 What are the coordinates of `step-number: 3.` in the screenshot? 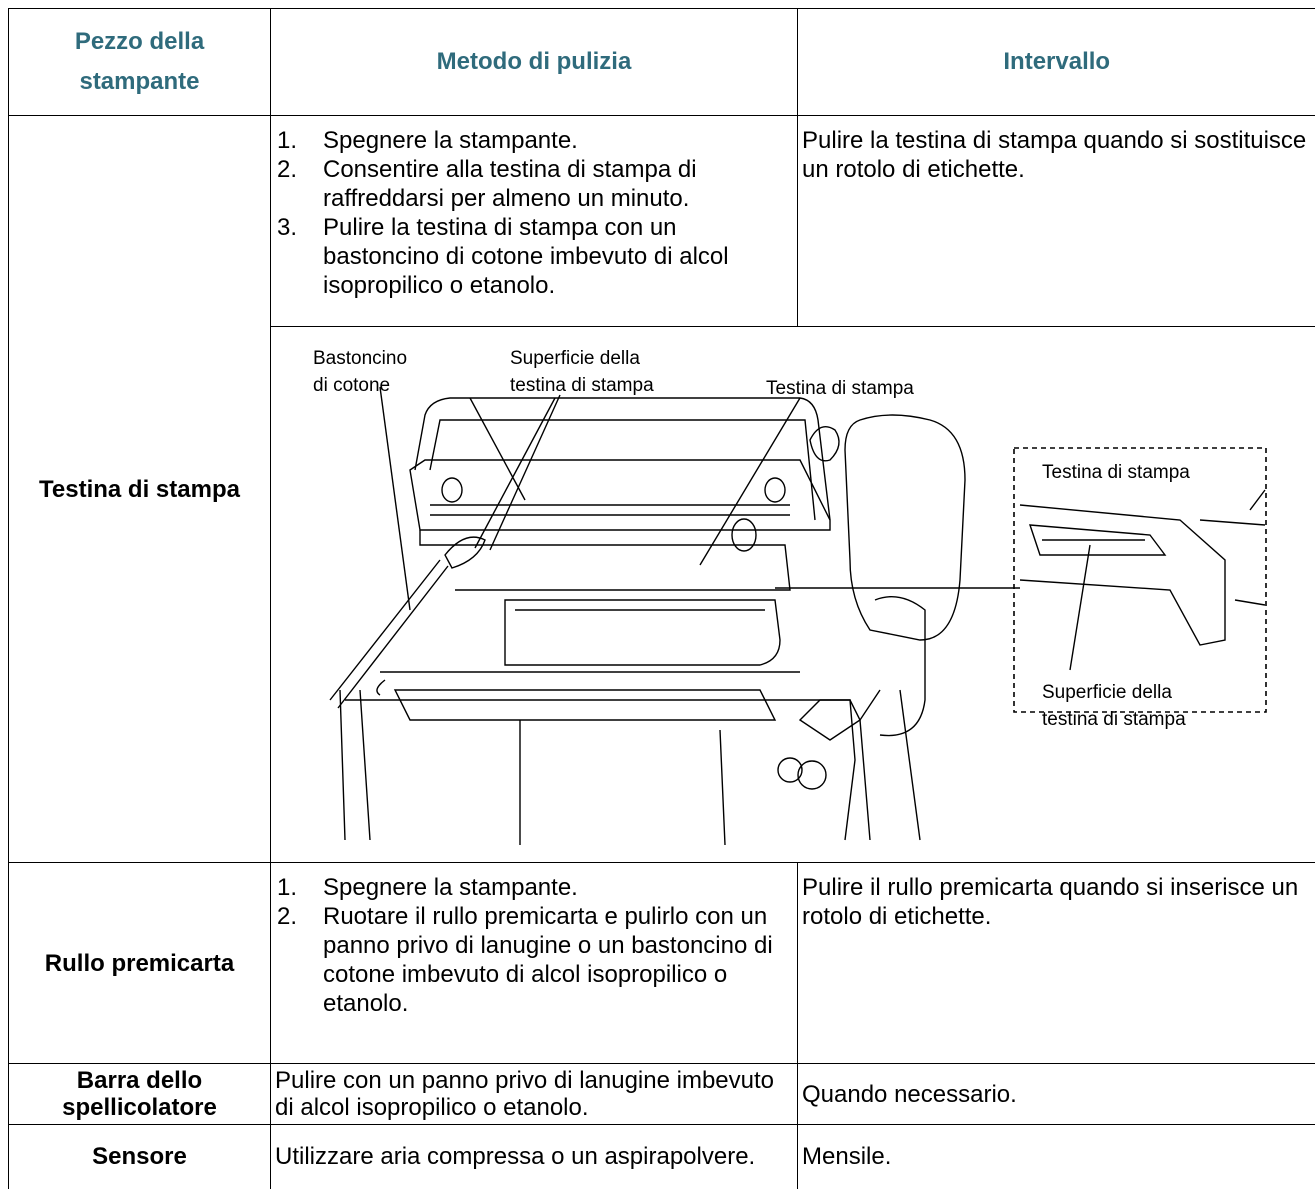 It's located at (299, 256).